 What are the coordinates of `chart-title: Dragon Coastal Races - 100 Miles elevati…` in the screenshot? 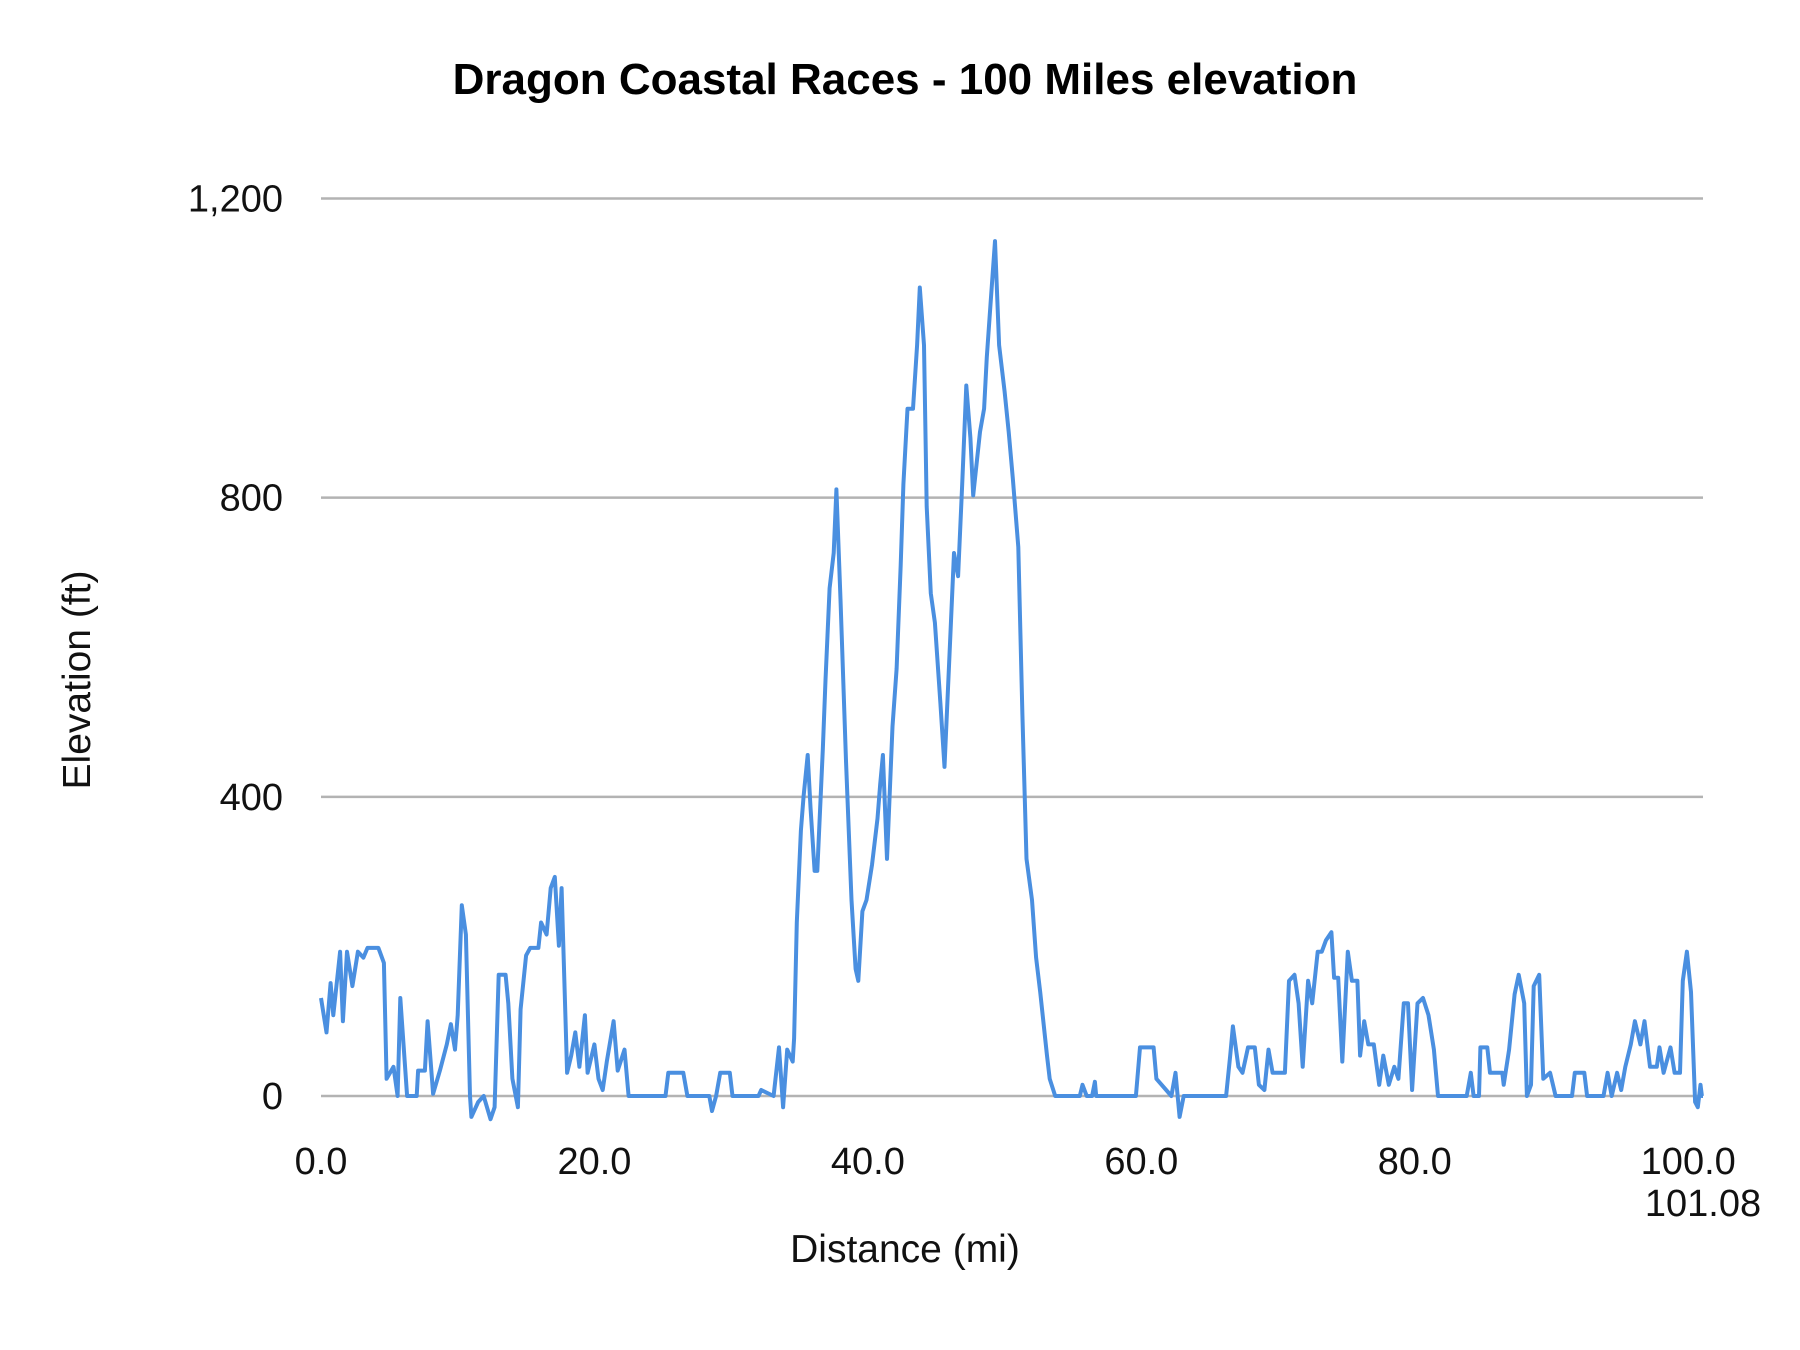 It's located at (905, 79).